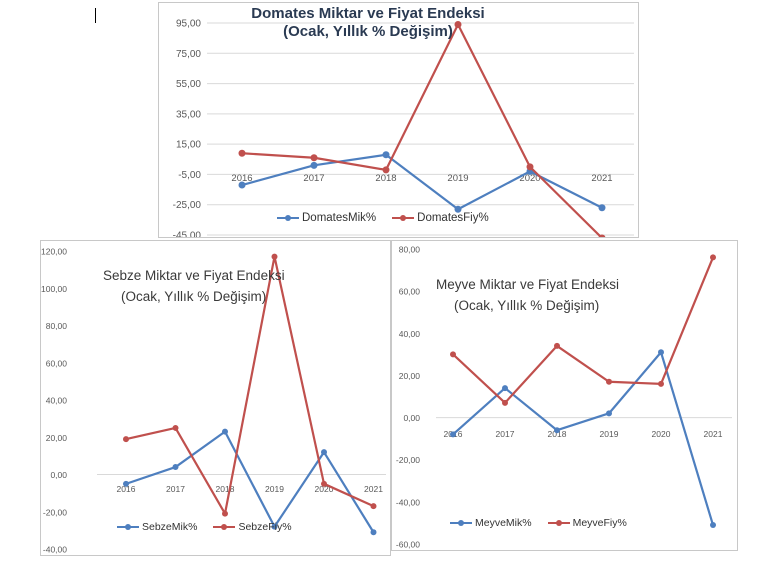 This screenshot has width=770, height=562. Describe the element at coordinates (188, 114) in the screenshot. I see `y-tick-label: 35,00` at that location.